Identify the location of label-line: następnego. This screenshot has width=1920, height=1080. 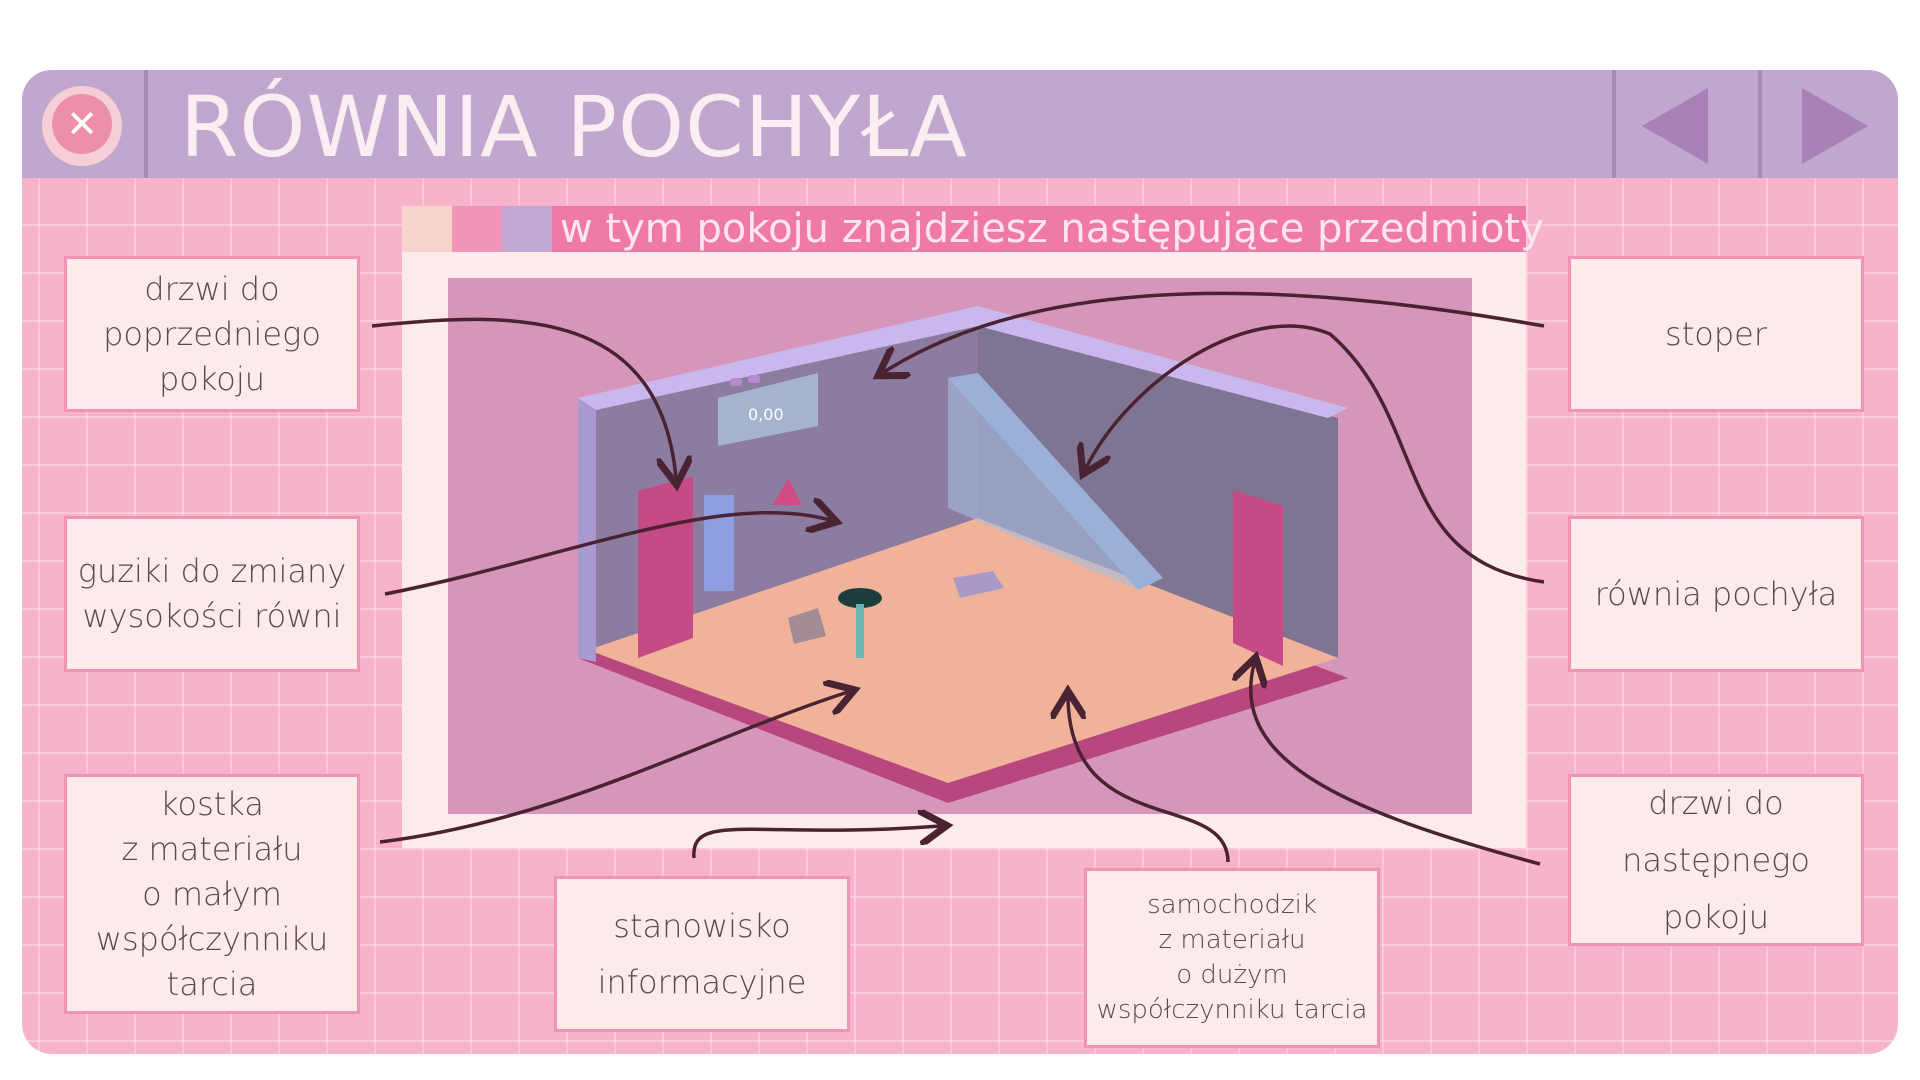
(1716, 859).